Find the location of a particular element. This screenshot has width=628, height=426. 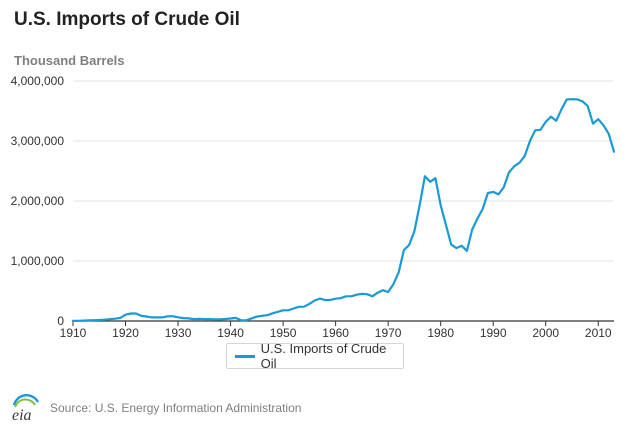

logo-text: eia is located at coordinates (22, 415).